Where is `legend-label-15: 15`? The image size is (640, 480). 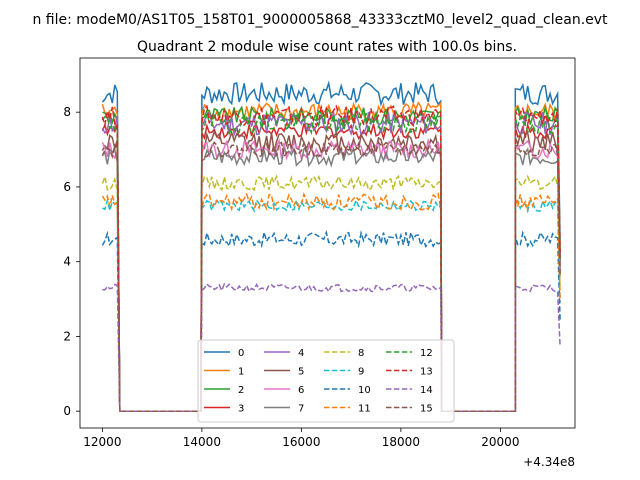
legend-label-15: 15 is located at coordinates (426, 409).